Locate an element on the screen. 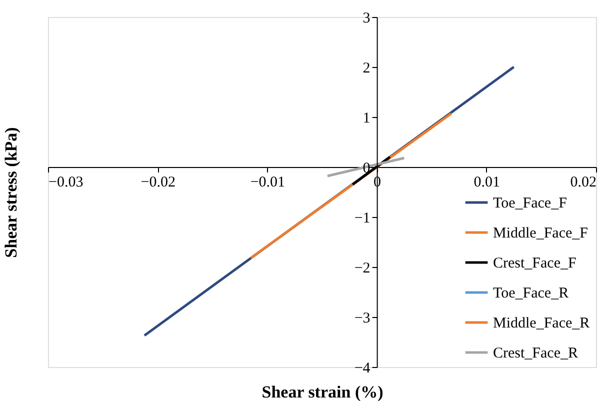 Image resolution: width=600 pixels, height=401 pixels. x-tick-label: 0.01 is located at coordinates (487, 182).